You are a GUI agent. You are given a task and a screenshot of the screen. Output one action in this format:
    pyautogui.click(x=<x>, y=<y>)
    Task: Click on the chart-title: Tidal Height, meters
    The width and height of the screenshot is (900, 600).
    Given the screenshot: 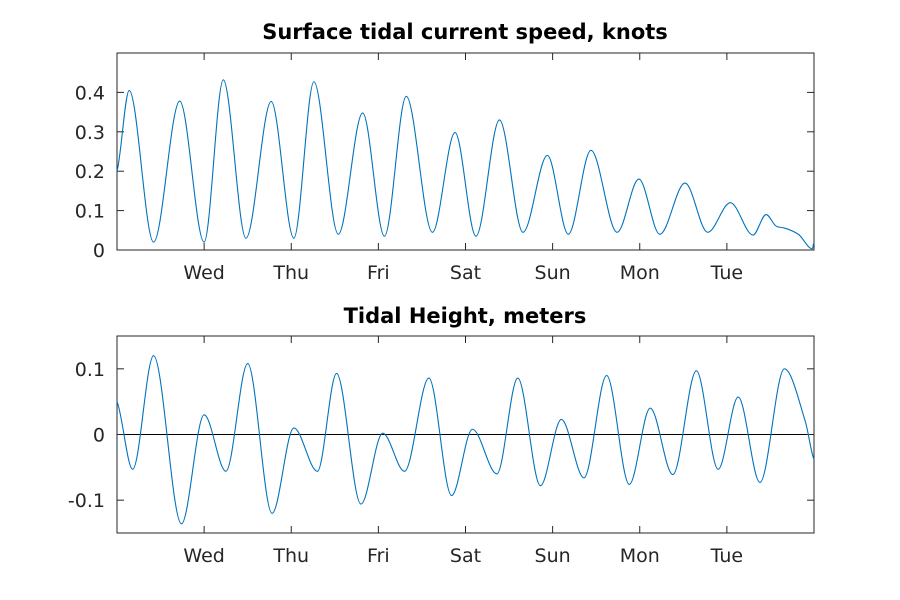 What is the action you would take?
    pyautogui.click(x=465, y=316)
    